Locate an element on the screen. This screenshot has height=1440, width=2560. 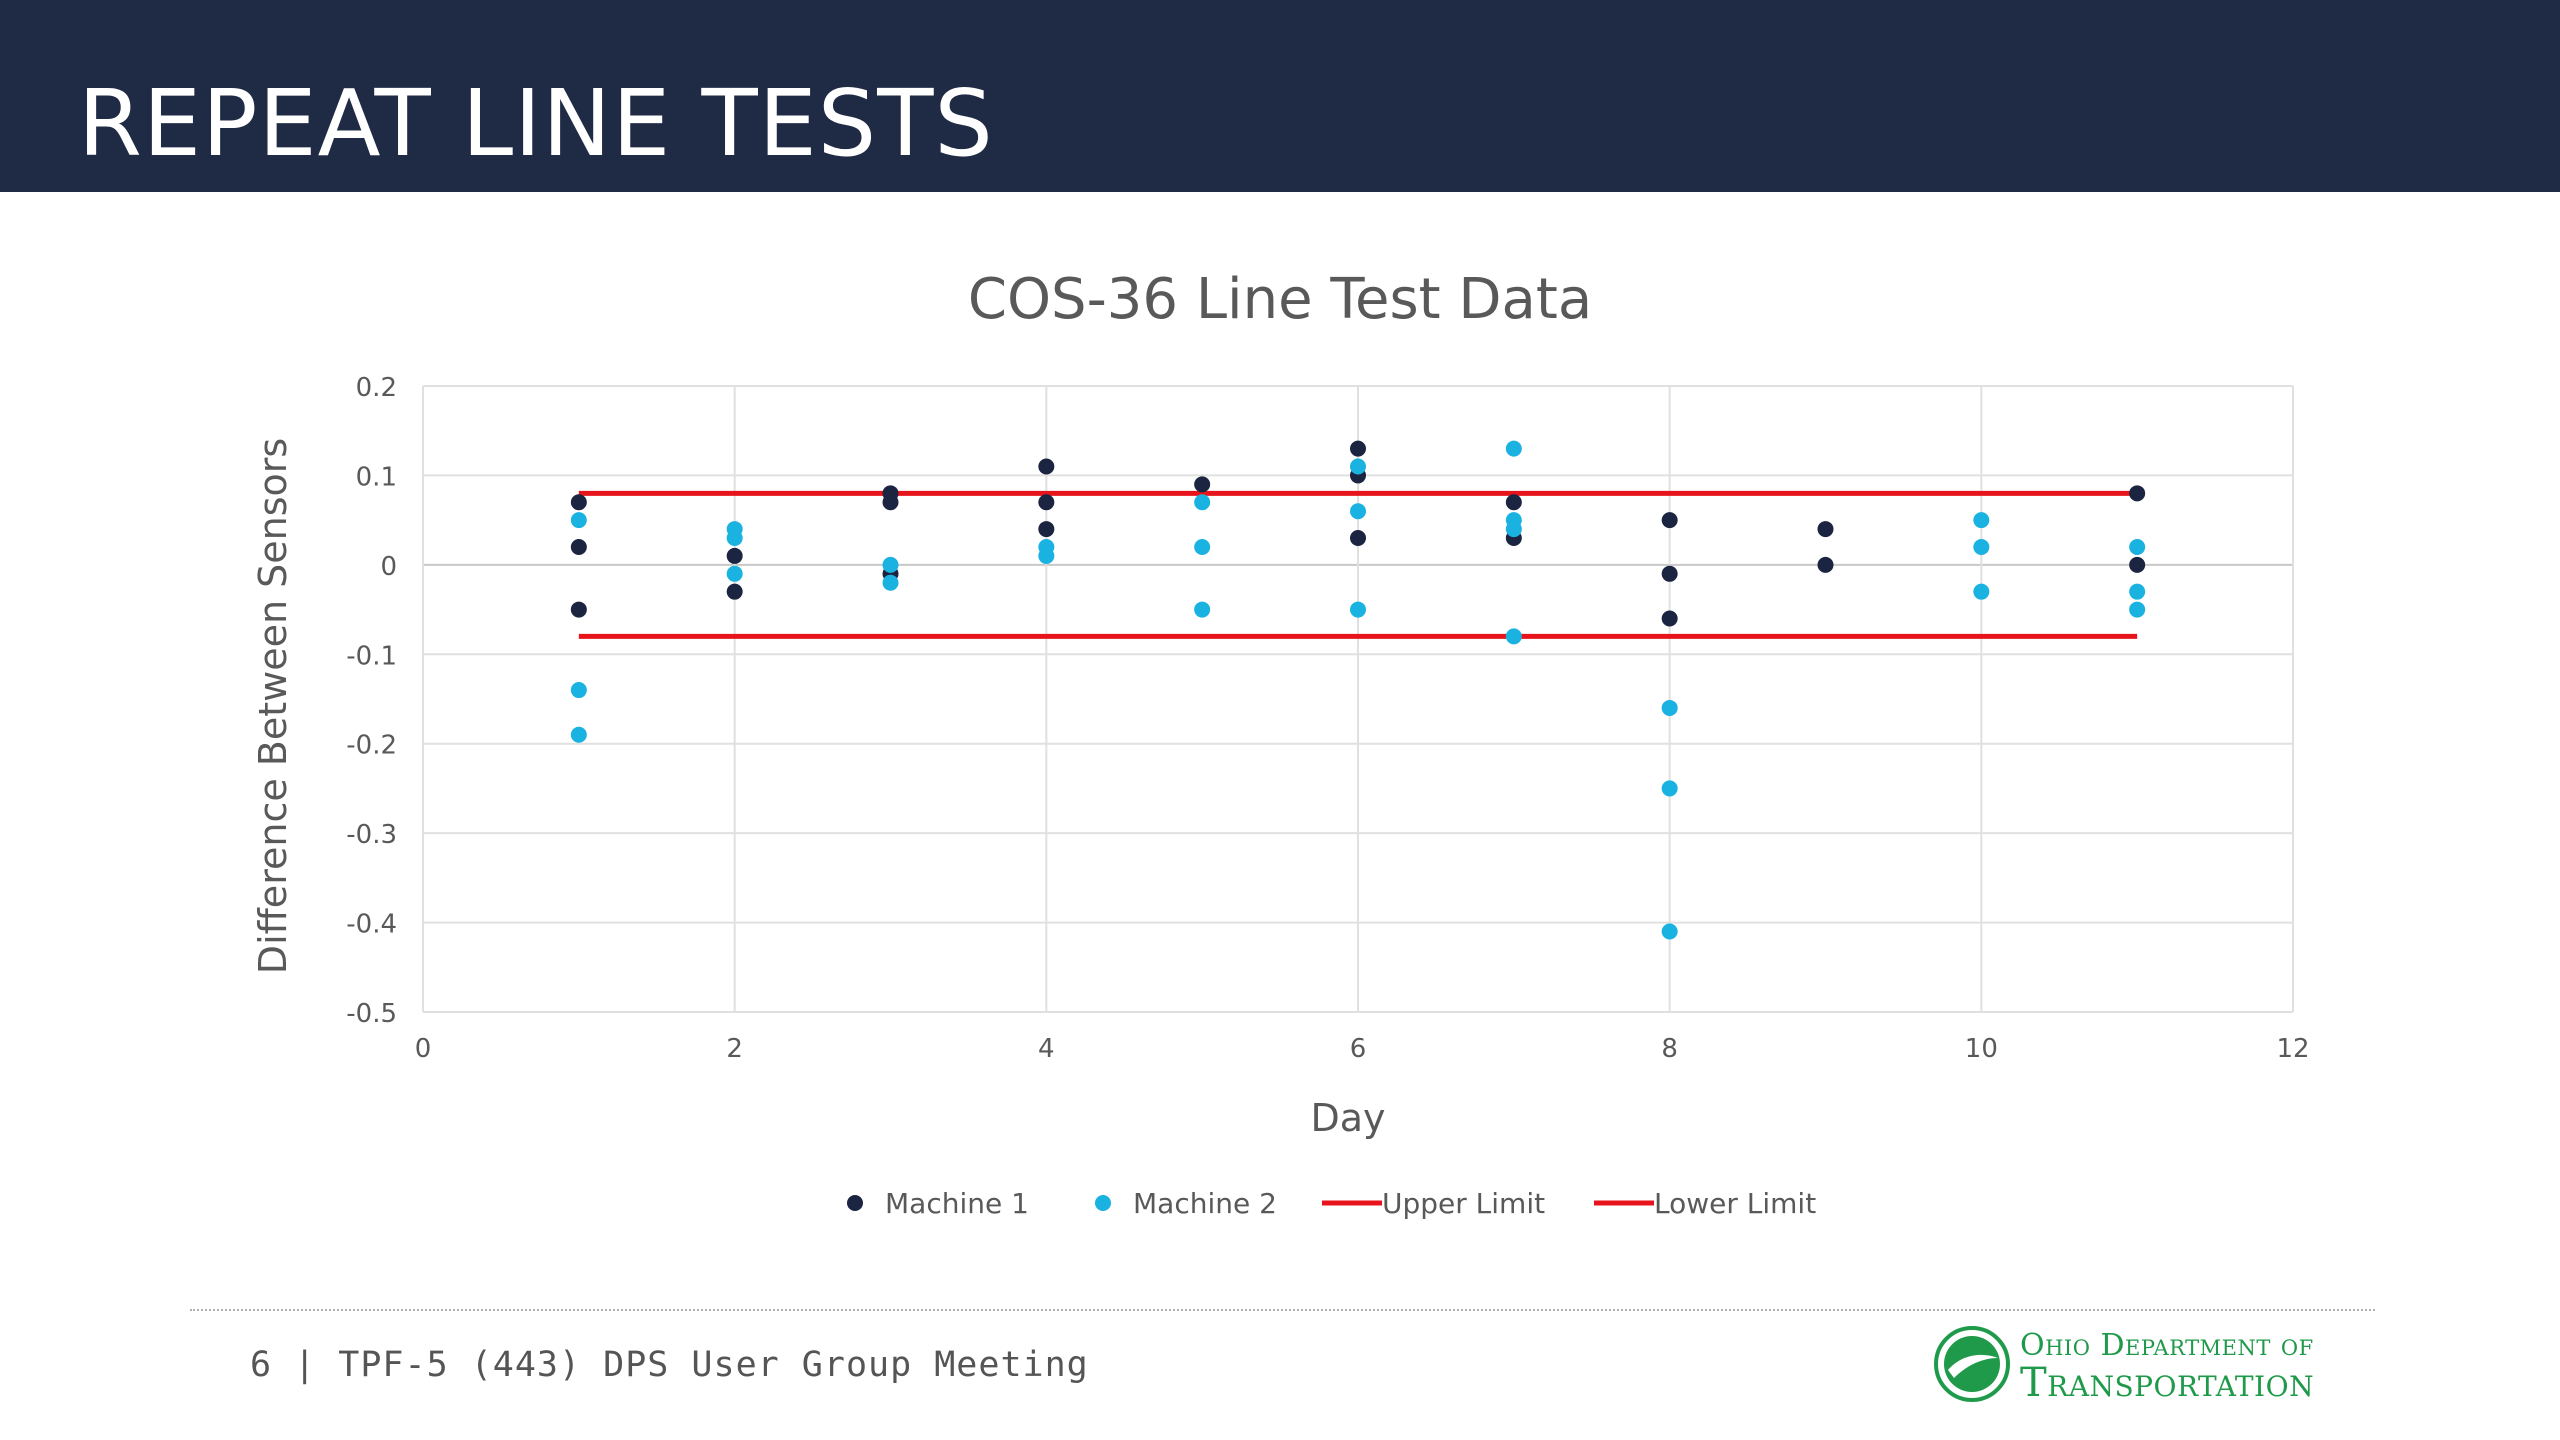
odot-logo: Ohio Department of Transportation is located at coordinates (2152, 1366).